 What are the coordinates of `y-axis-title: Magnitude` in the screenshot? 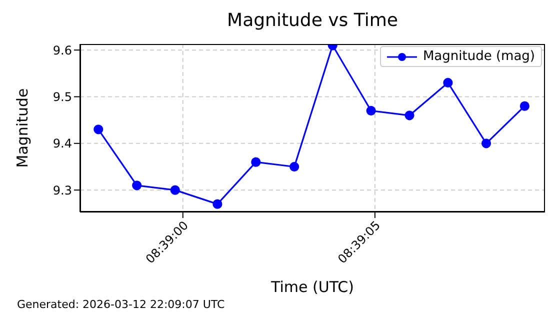 It's located at (22, 128).